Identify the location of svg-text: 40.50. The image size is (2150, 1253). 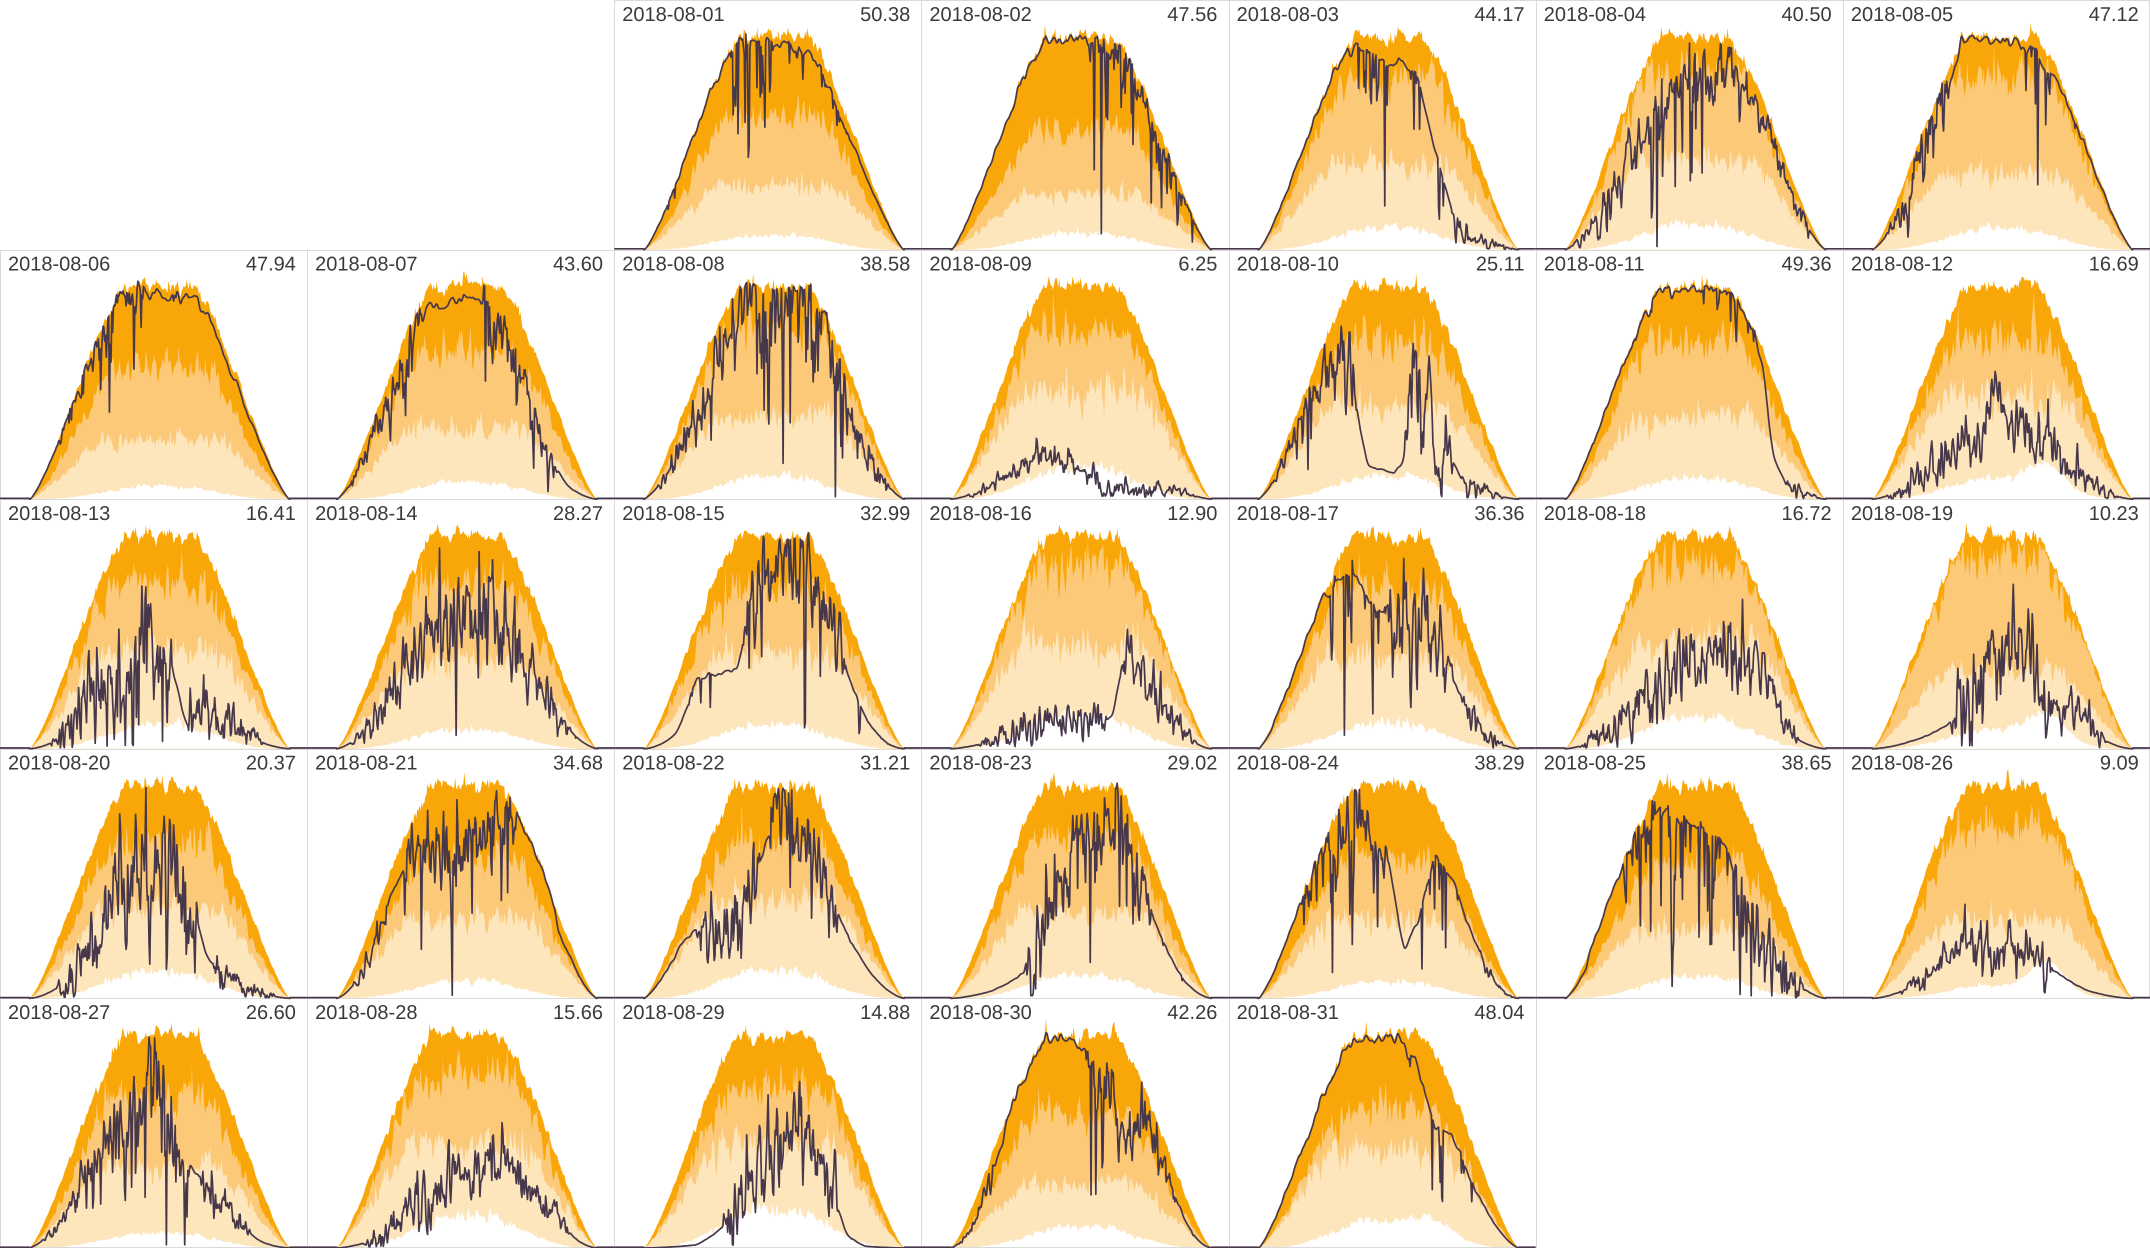
(1807, 14).